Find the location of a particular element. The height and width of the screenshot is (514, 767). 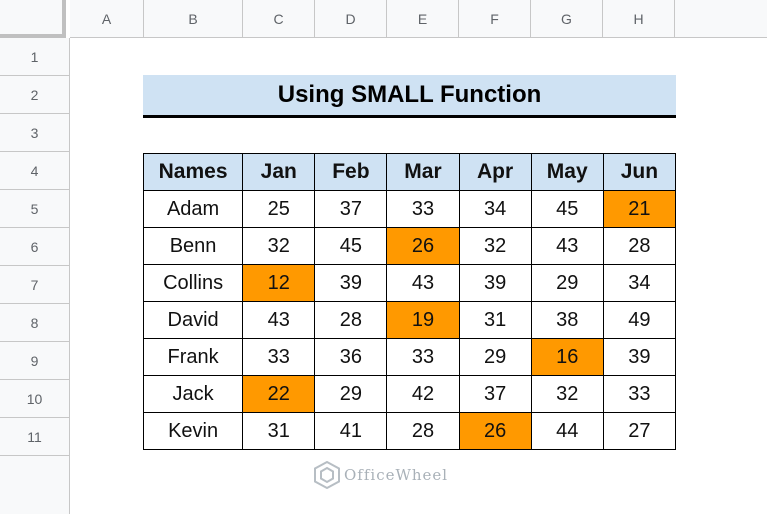

value-cell: 49 is located at coordinates (639, 320).